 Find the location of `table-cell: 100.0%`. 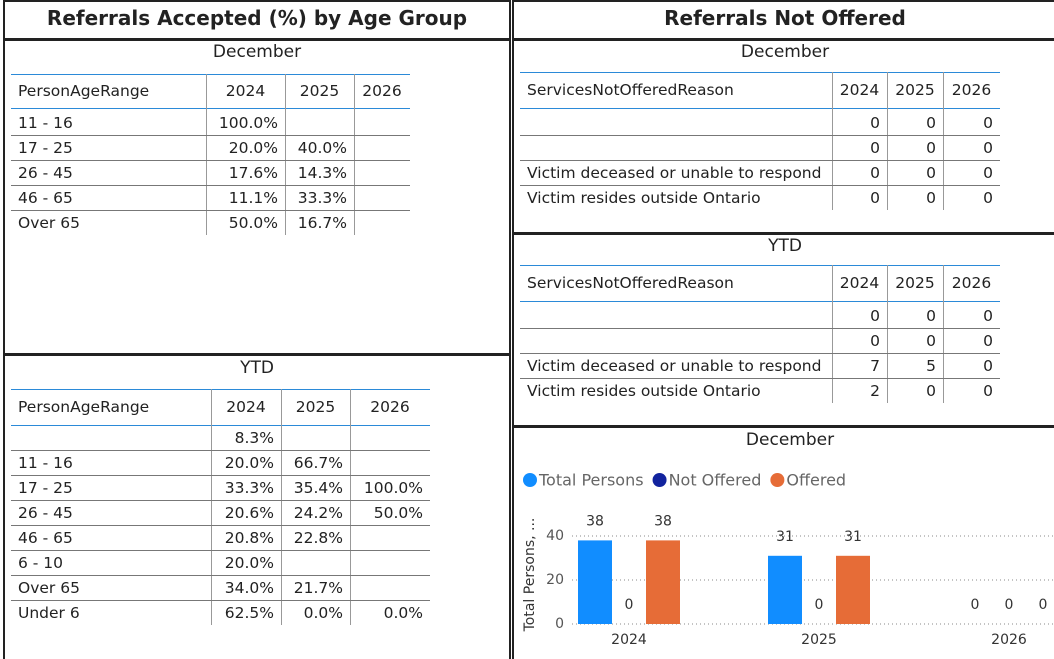

table-cell: 100.0% is located at coordinates (393, 487).